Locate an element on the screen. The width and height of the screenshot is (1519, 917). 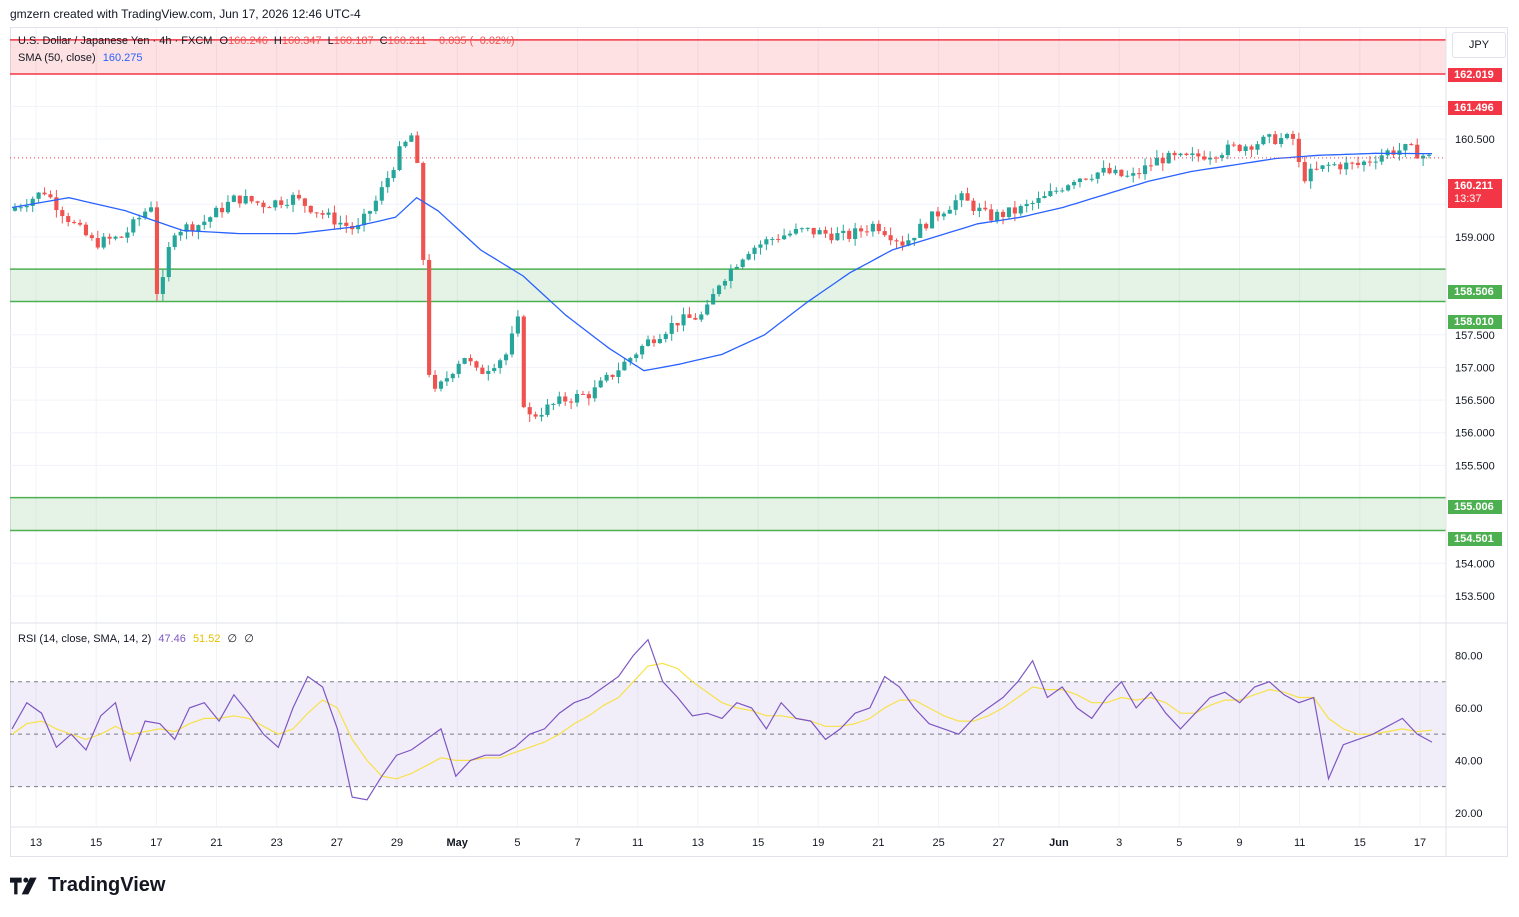
low-label: L is located at coordinates (330, 41).